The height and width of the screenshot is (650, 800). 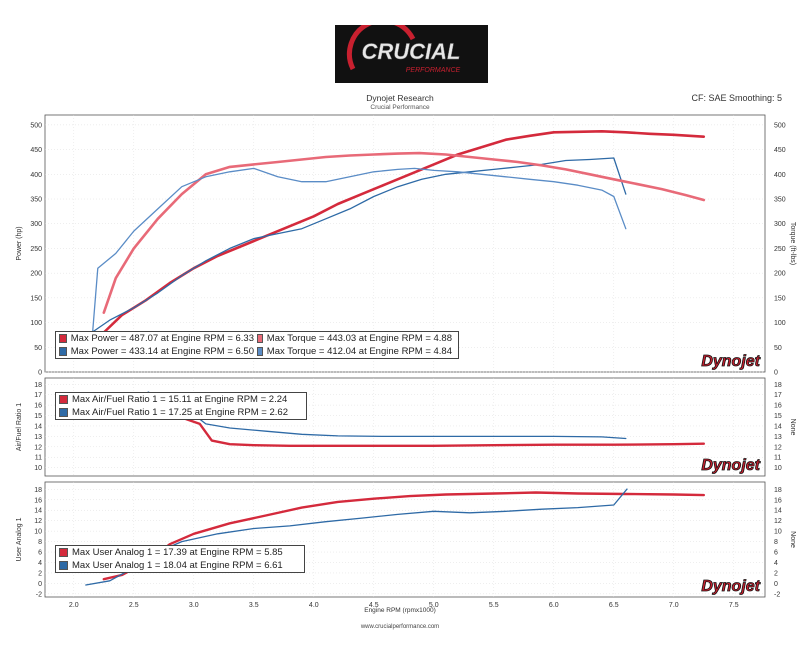 I want to click on report-title: Dynojet Research, so click(x=400, y=98).